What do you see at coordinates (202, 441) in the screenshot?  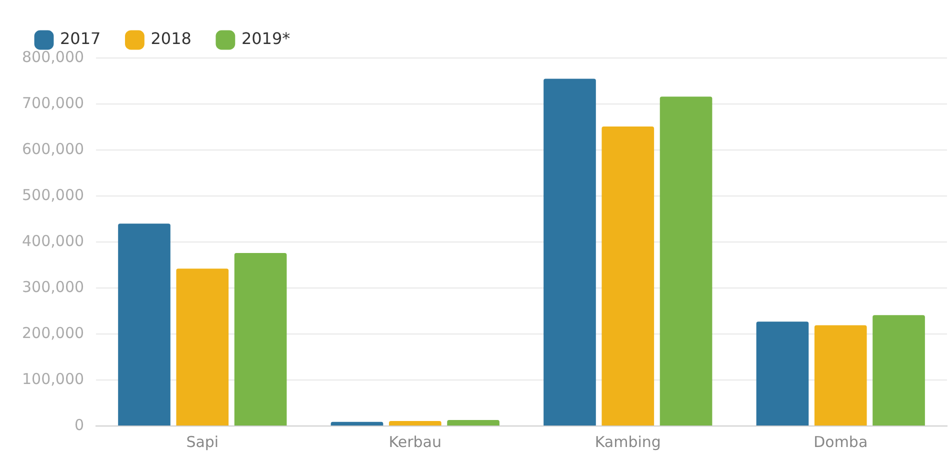 I see `x-tick-label: Sapi` at bounding box center [202, 441].